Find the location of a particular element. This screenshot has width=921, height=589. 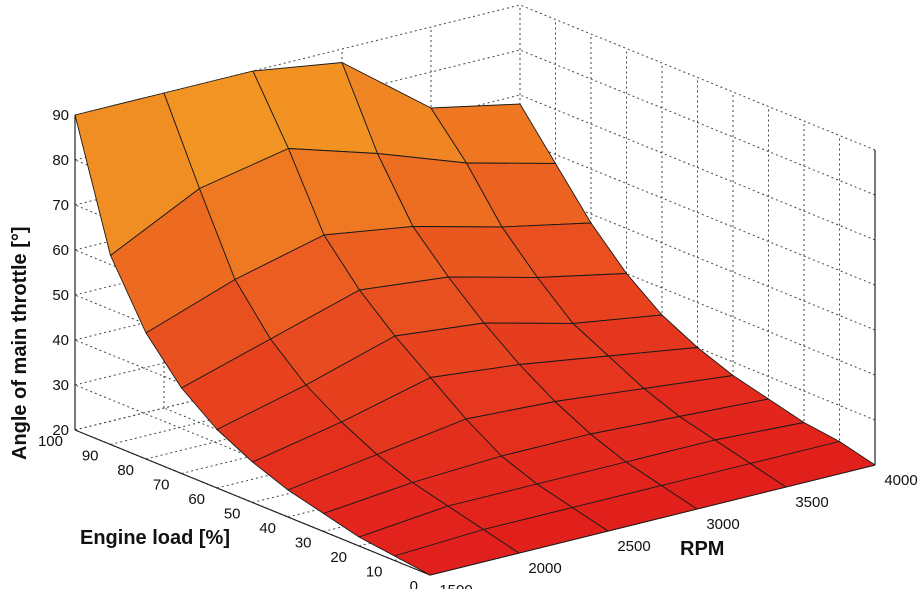

tick-label: 4000 is located at coordinates (900, 480).